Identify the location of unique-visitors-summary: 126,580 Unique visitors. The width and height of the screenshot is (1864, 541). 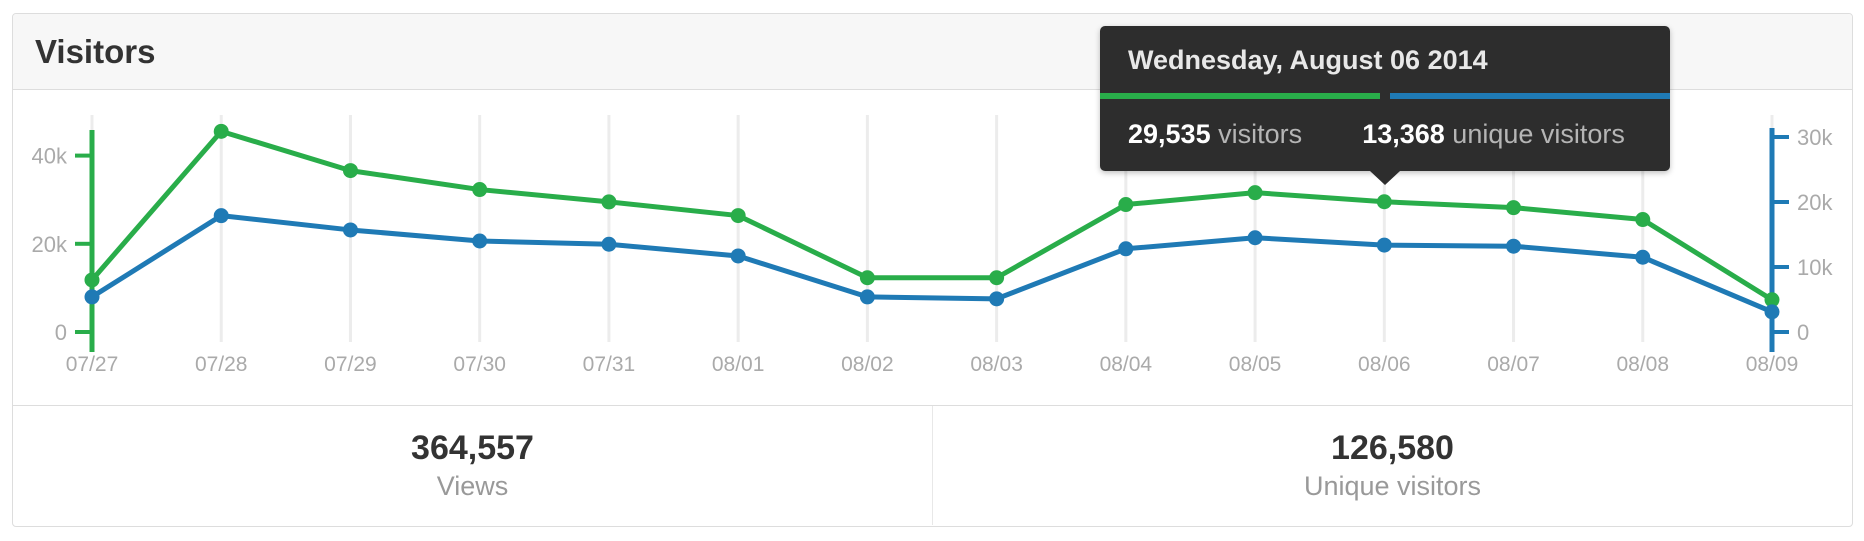
(1392, 465).